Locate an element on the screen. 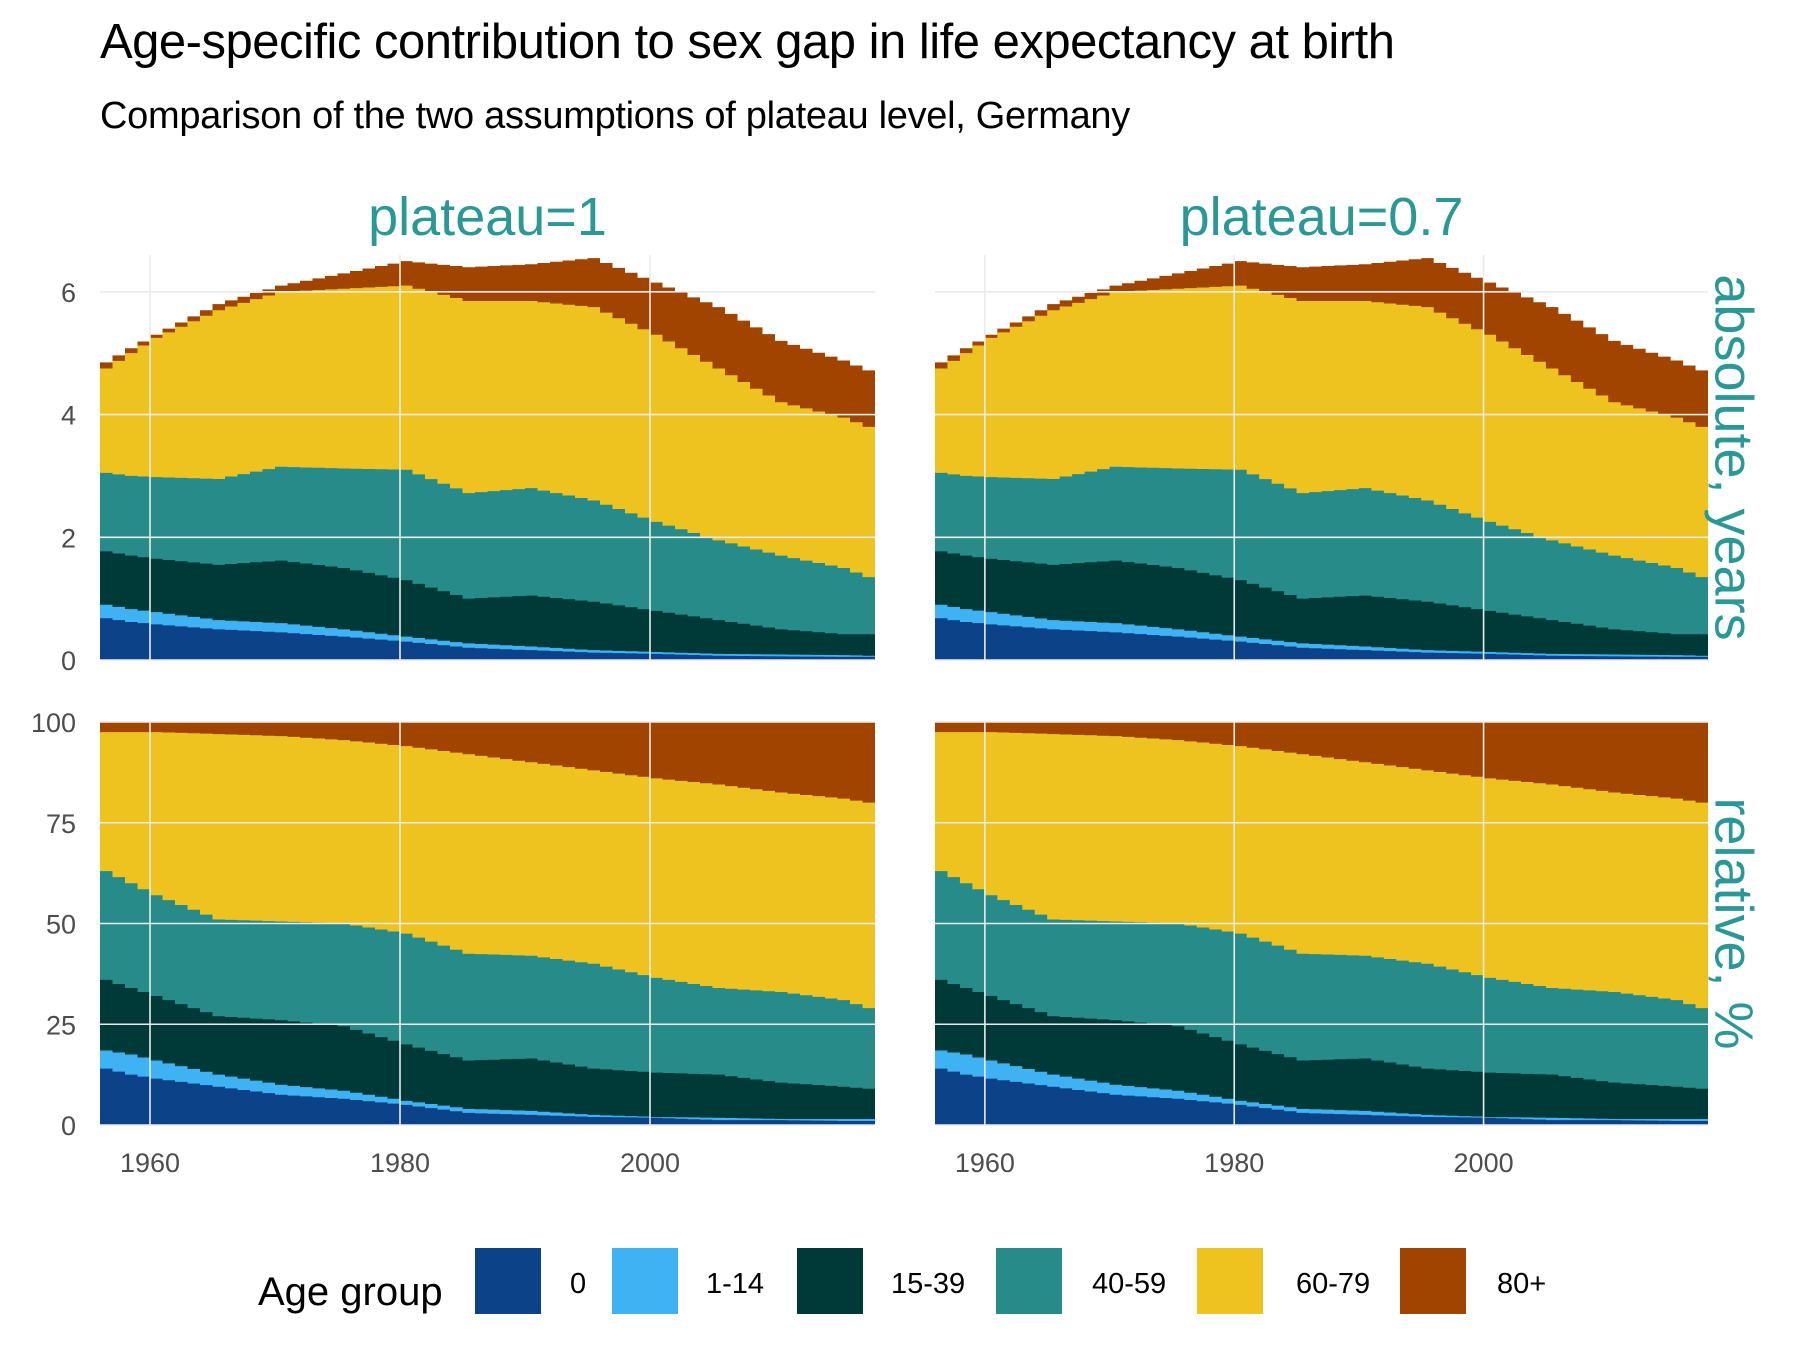  panel-plateau-1-absolute-years is located at coordinates (487, 458).